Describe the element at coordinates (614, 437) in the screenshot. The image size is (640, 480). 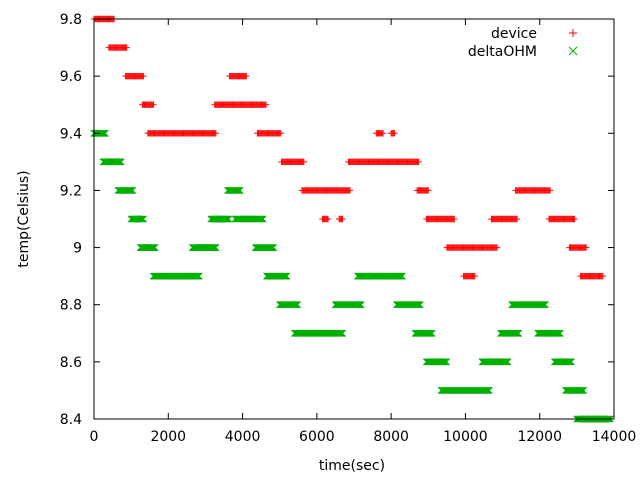
I see `x-tick-label: 14000` at that location.